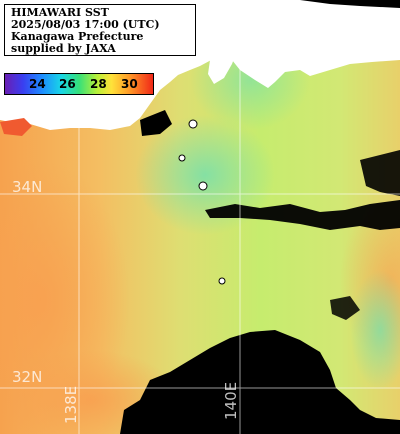 The height and width of the screenshot is (434, 400). I want to click on missing-data-east-edge, so click(380, 173).